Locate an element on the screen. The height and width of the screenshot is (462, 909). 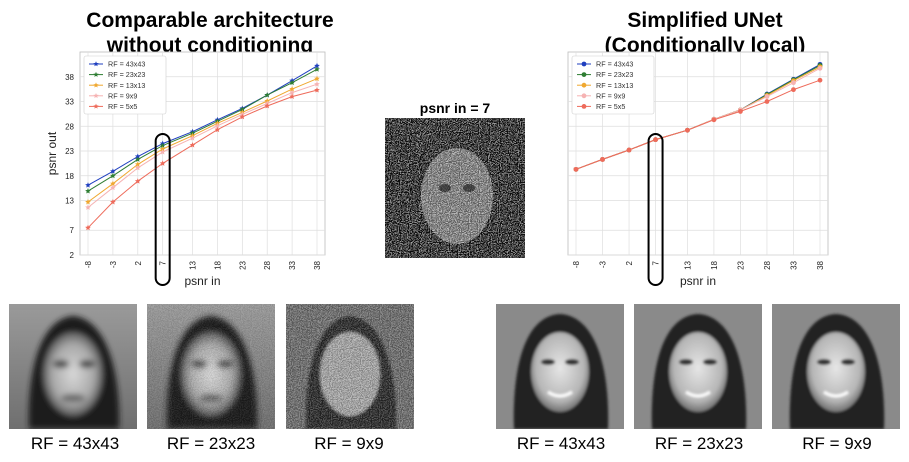
right-chart-xtick-label: 13 is located at coordinates (687, 264).